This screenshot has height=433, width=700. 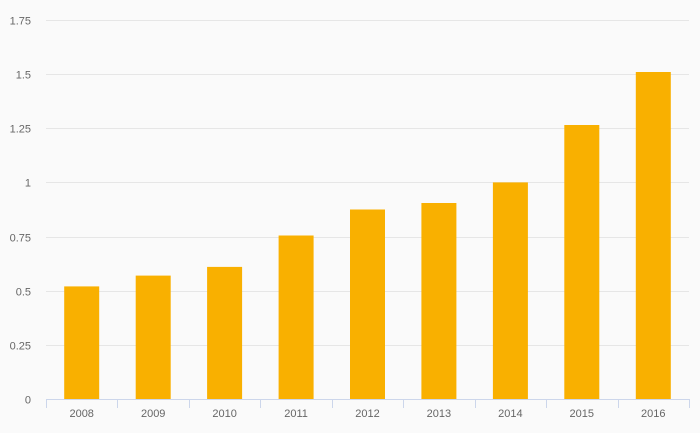 I want to click on y-tick-label: 1.75, so click(x=20, y=22).